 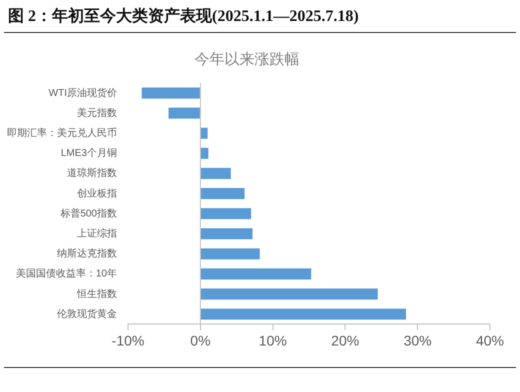 What do you see at coordinates (92, 173) in the screenshot?
I see `y-tick-label: 道琼斯指数` at bounding box center [92, 173].